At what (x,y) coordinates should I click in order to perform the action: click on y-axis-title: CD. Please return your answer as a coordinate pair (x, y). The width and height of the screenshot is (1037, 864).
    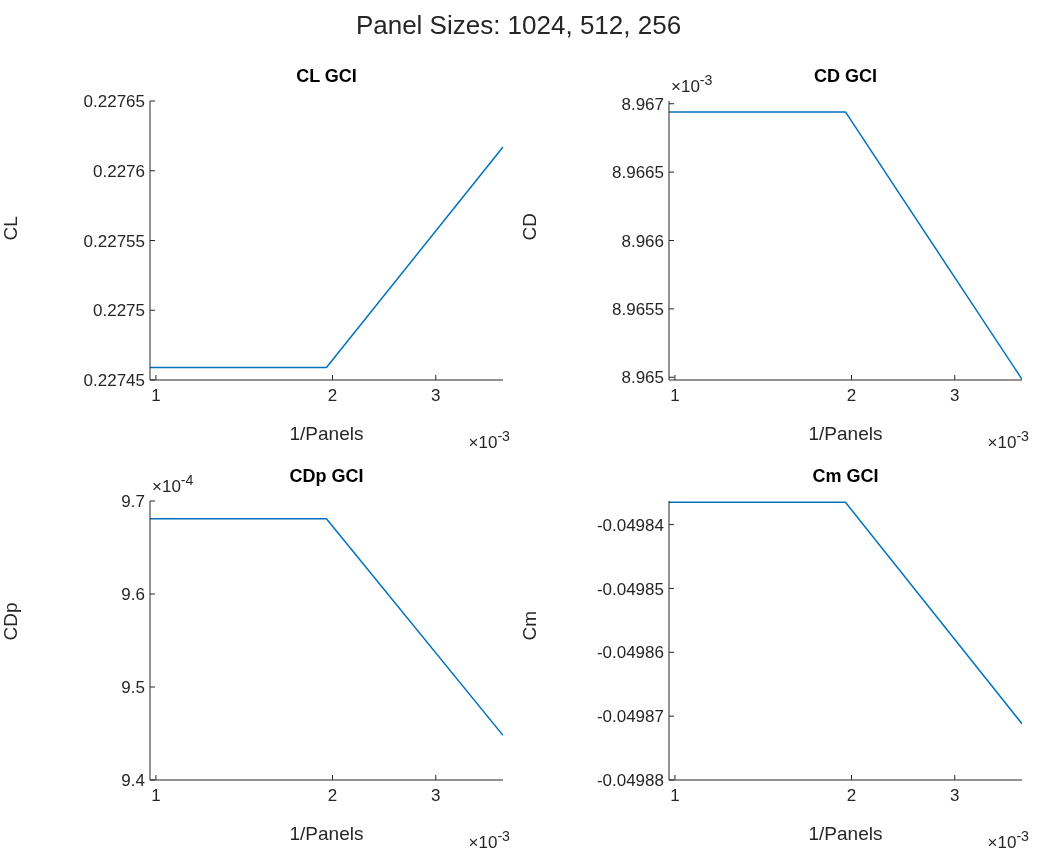
    Looking at the image, I should click on (529, 227).